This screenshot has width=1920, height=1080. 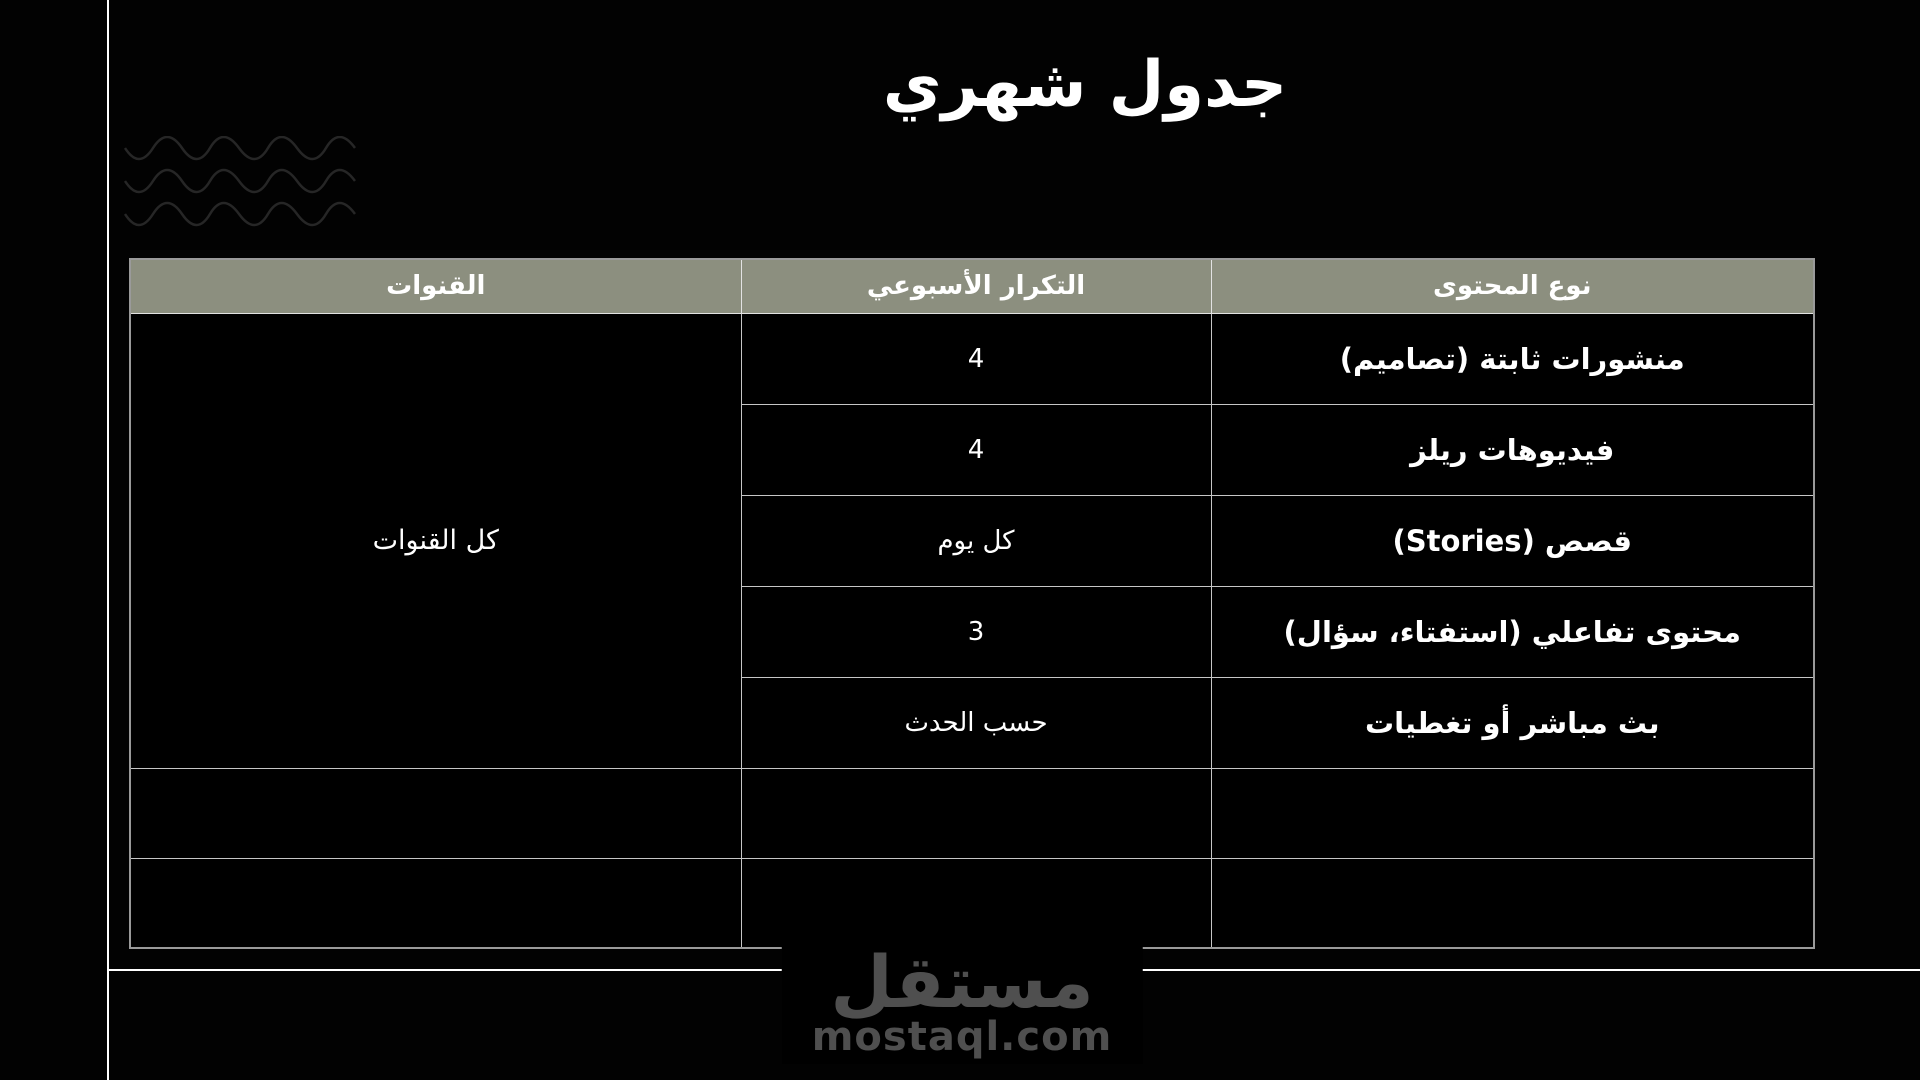 I want to click on cell-content-type: محتوى تفاعلي (استفتاء، سؤال), so click(x=1512, y=631).